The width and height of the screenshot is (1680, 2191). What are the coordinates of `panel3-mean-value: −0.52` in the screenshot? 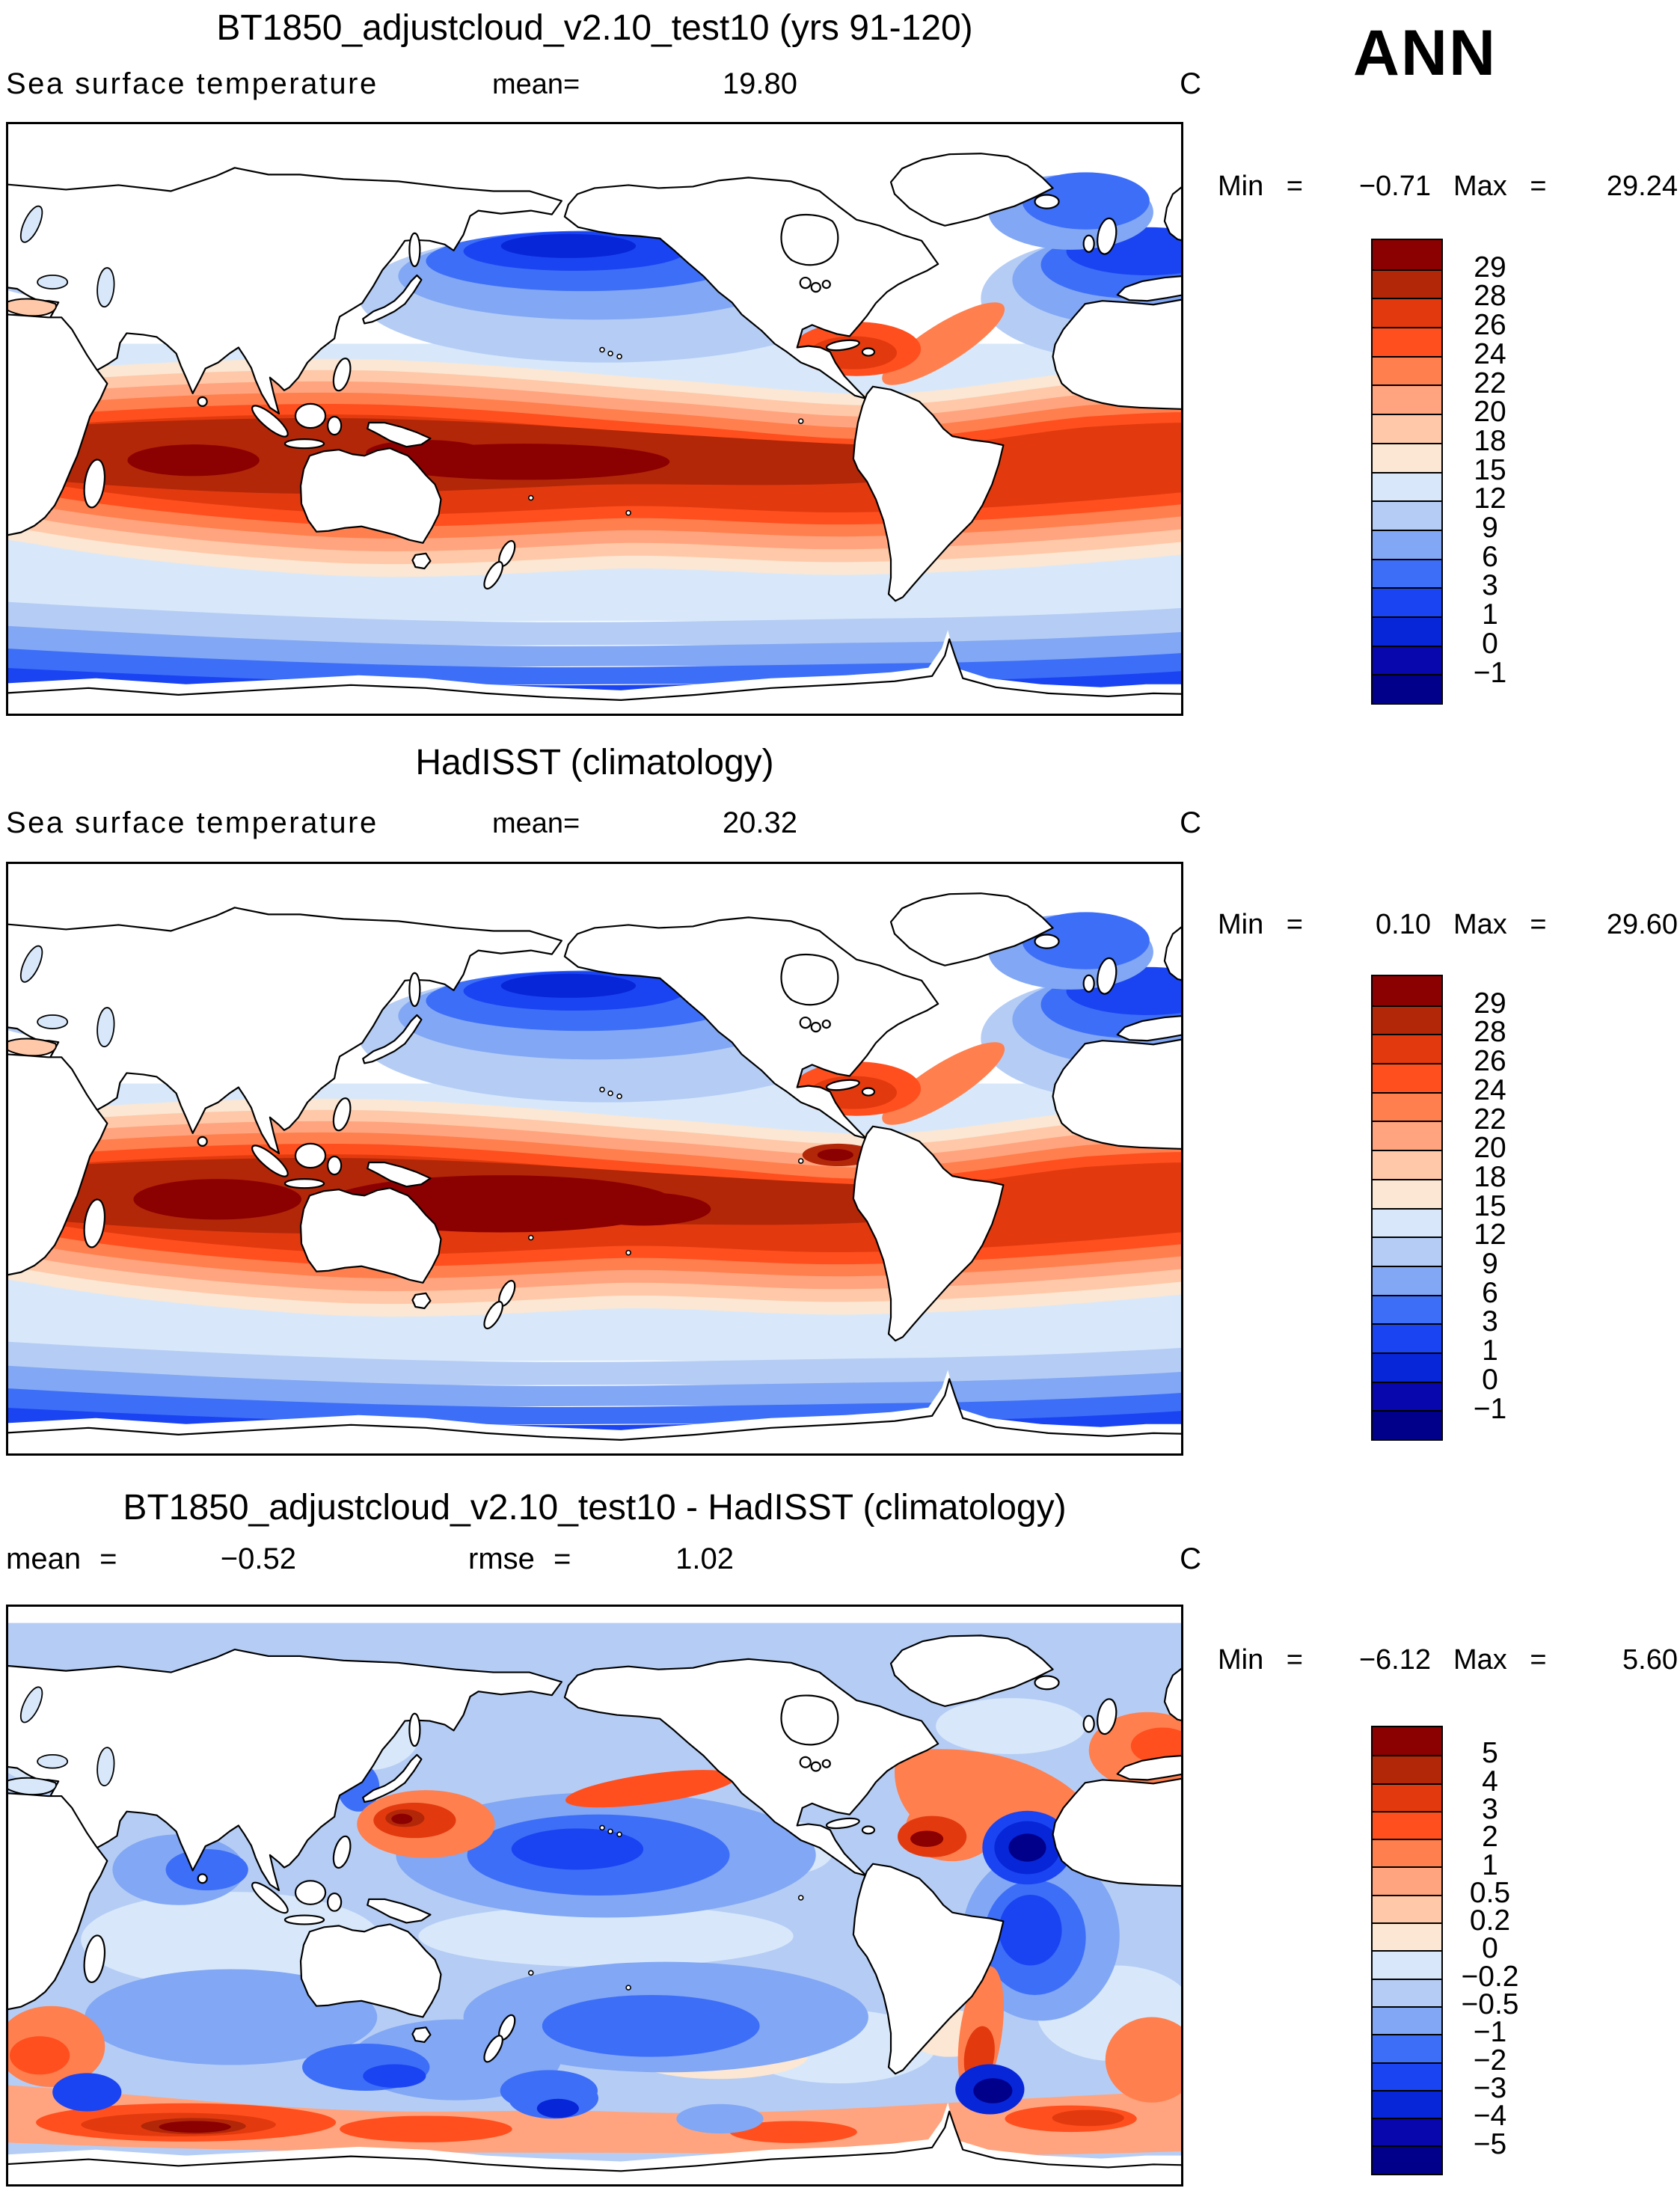 It's located at (258, 1558).